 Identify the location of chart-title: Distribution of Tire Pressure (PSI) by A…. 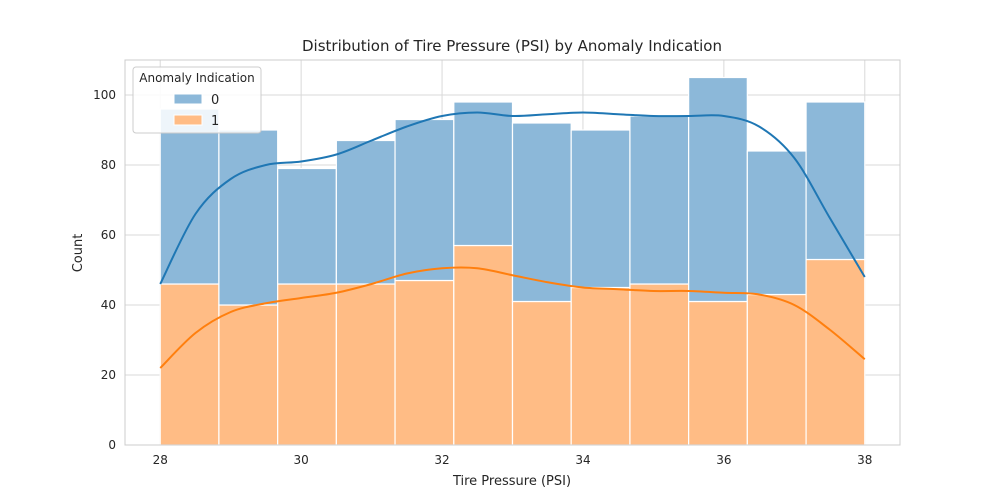
(512, 46).